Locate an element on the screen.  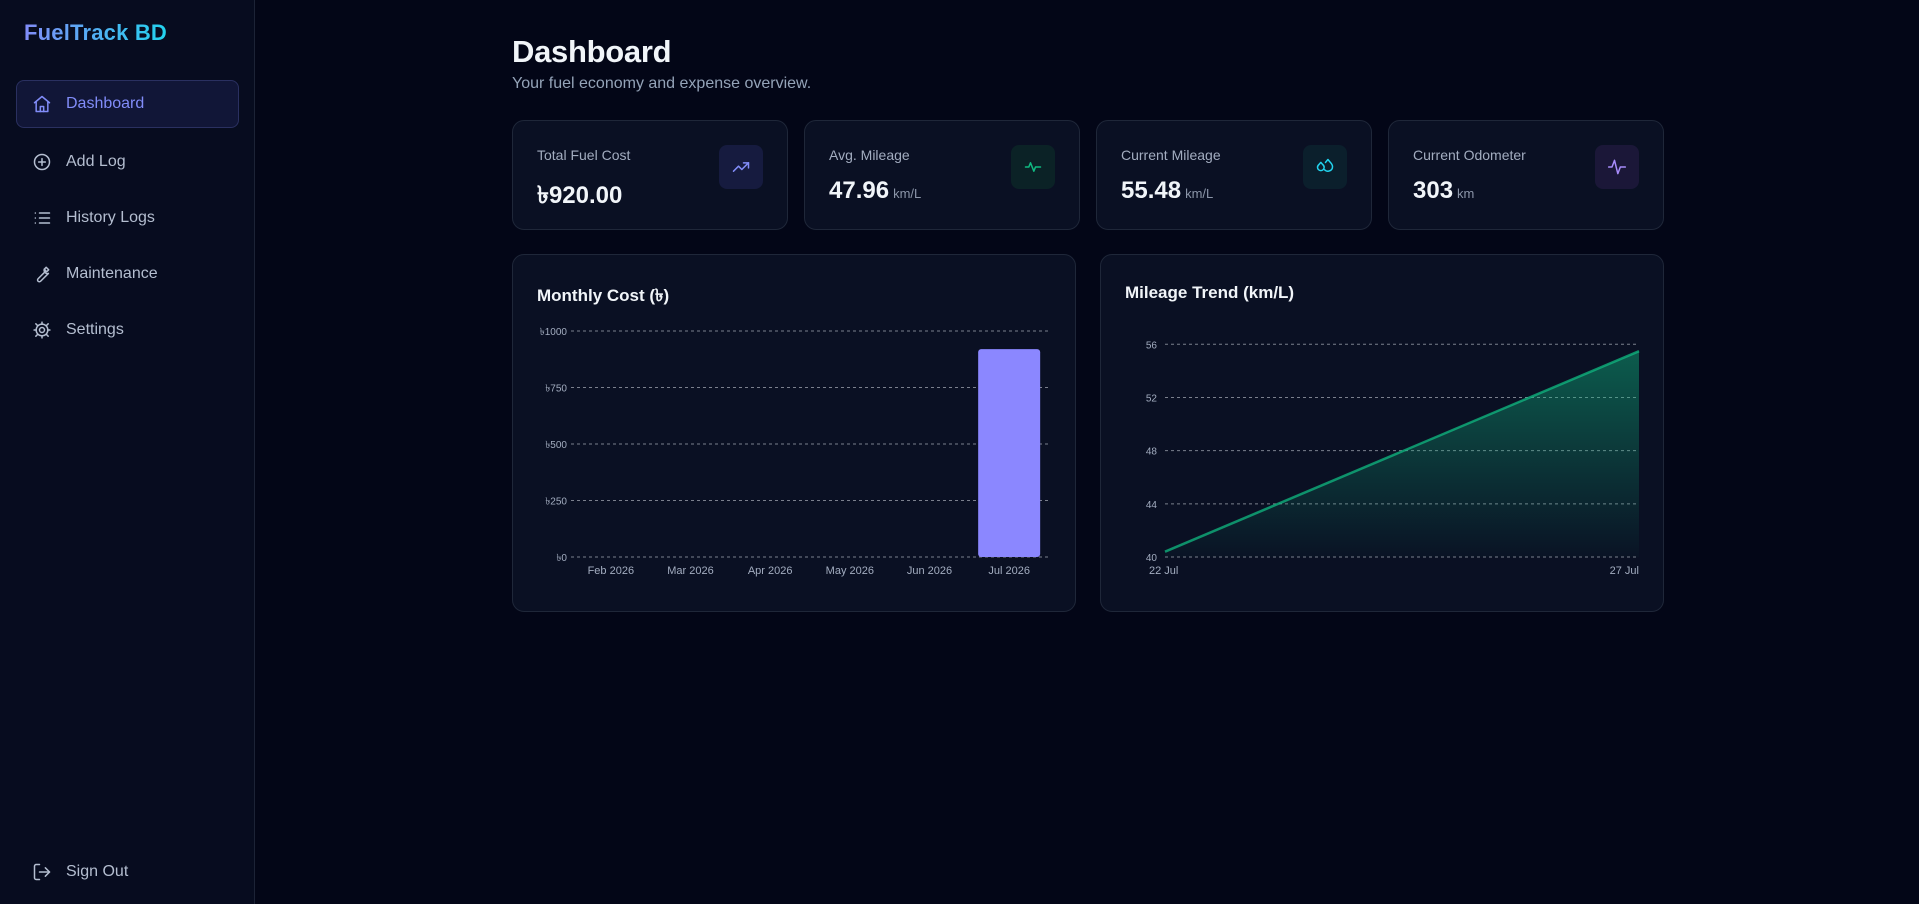
sidebar-item-maintenance: Maintenance is located at coordinates (127, 274).